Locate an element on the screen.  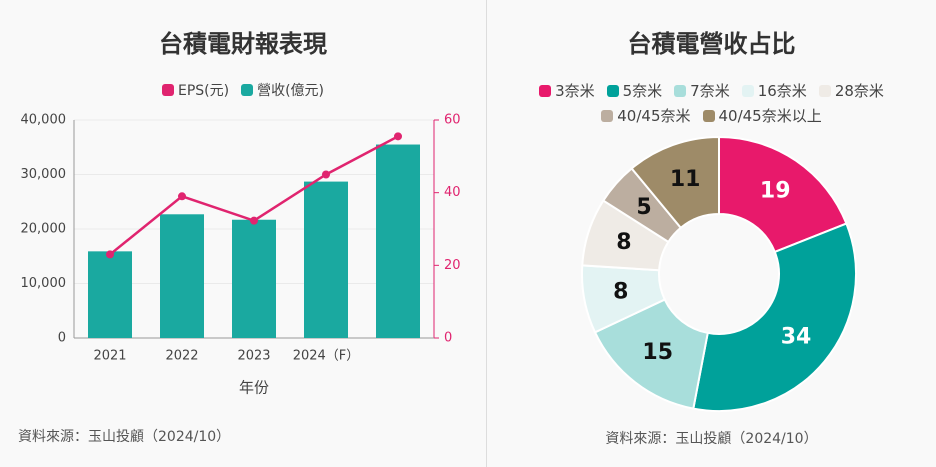
legend-item: 營收(億元) is located at coordinates (282, 90).